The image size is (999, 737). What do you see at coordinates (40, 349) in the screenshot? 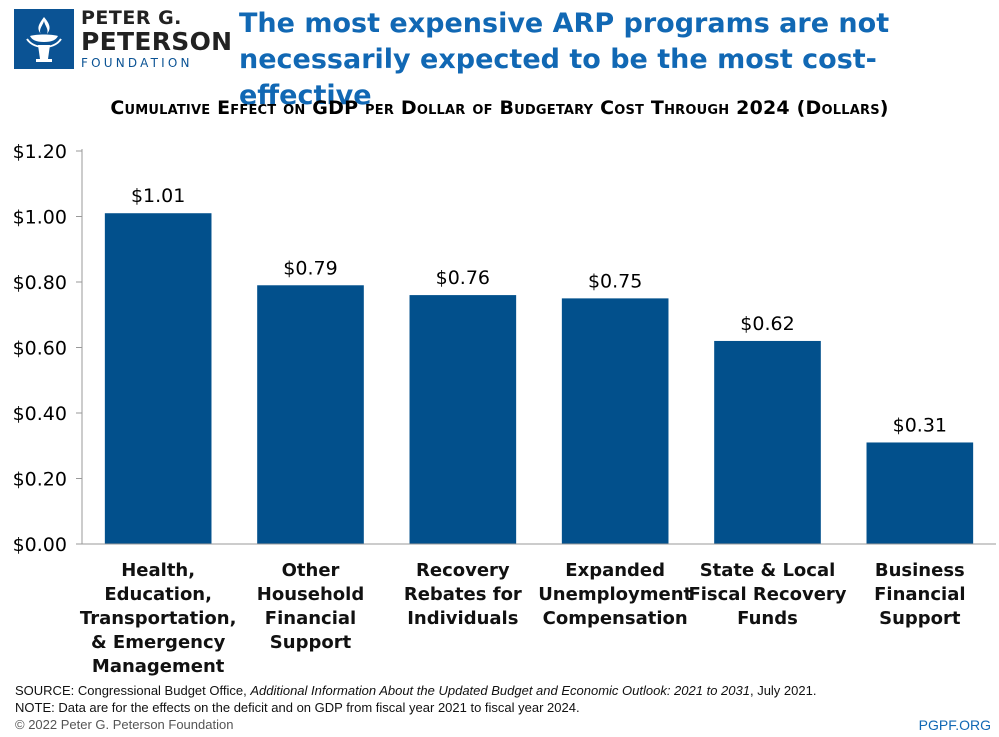
I see `y-tick-label: $0.60` at bounding box center [40, 349].